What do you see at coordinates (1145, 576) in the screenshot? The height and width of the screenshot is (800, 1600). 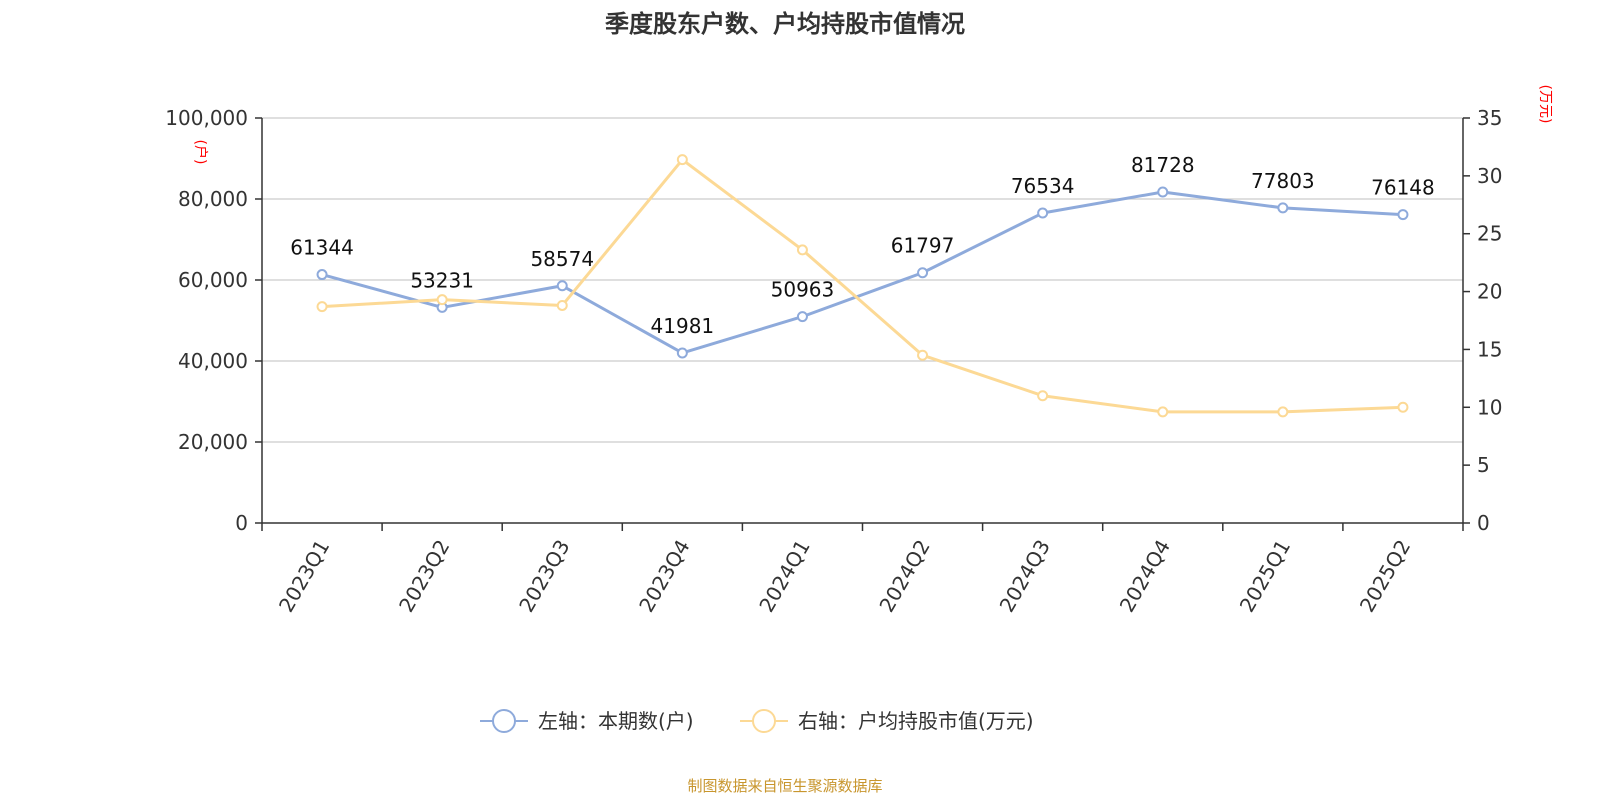 I see `x-axis-label-2024Q4: 2024Q4` at bounding box center [1145, 576].